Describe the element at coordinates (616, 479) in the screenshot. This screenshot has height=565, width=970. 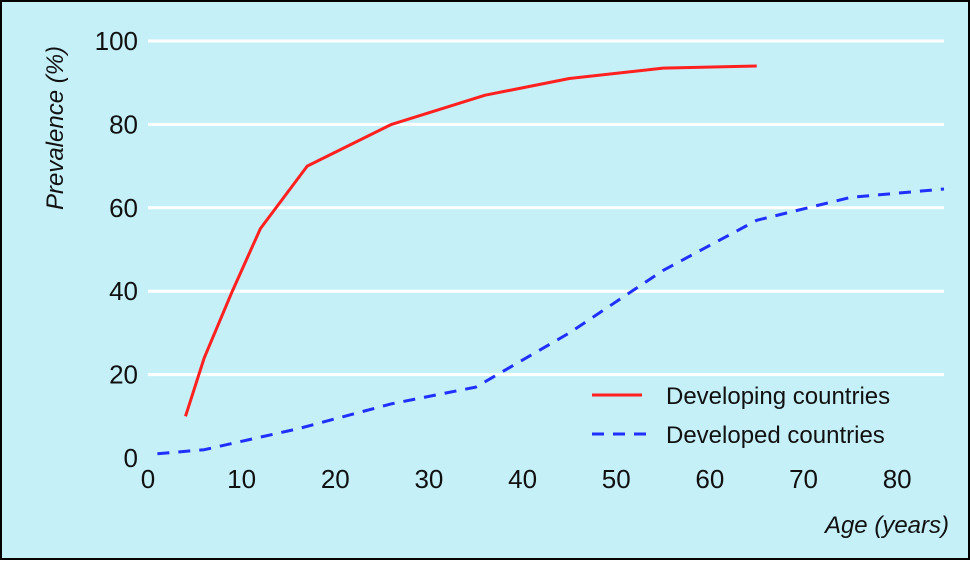
I see `x-tick-label: 50` at that location.